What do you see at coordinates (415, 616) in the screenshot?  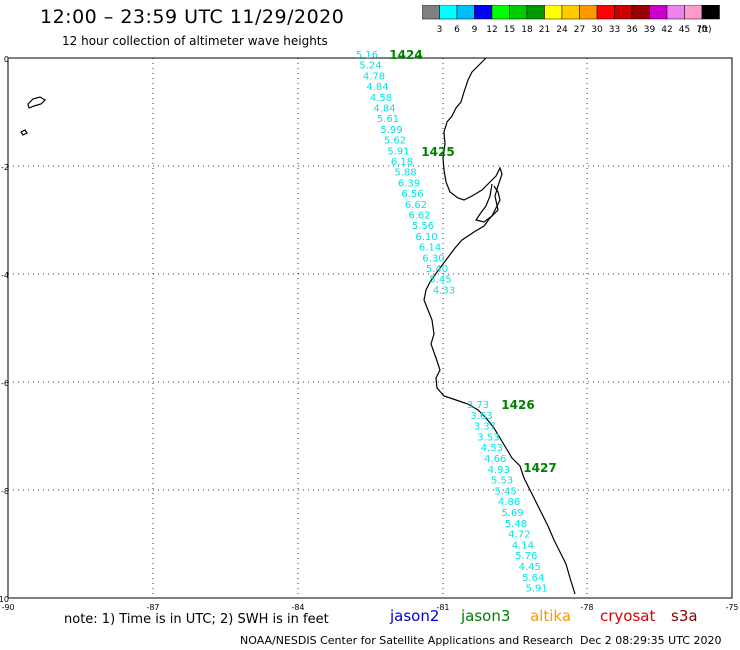 I see `legend-item-jason2: jason2` at bounding box center [415, 616].